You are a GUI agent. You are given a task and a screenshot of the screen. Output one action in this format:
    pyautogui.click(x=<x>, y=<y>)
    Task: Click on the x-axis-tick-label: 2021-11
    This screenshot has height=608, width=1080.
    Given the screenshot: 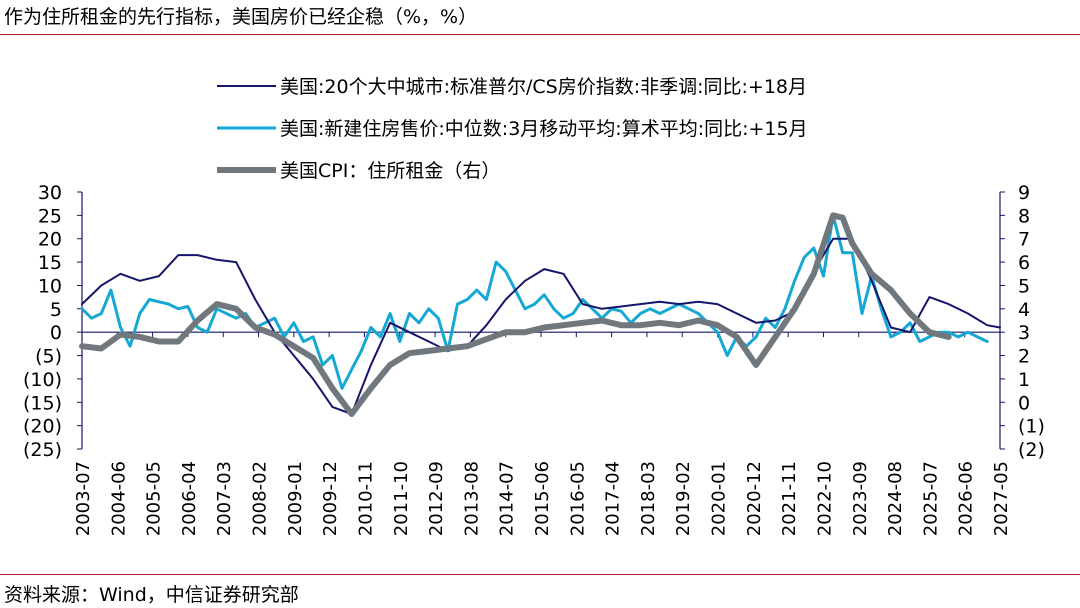 What is the action you would take?
    pyautogui.click(x=789, y=498)
    